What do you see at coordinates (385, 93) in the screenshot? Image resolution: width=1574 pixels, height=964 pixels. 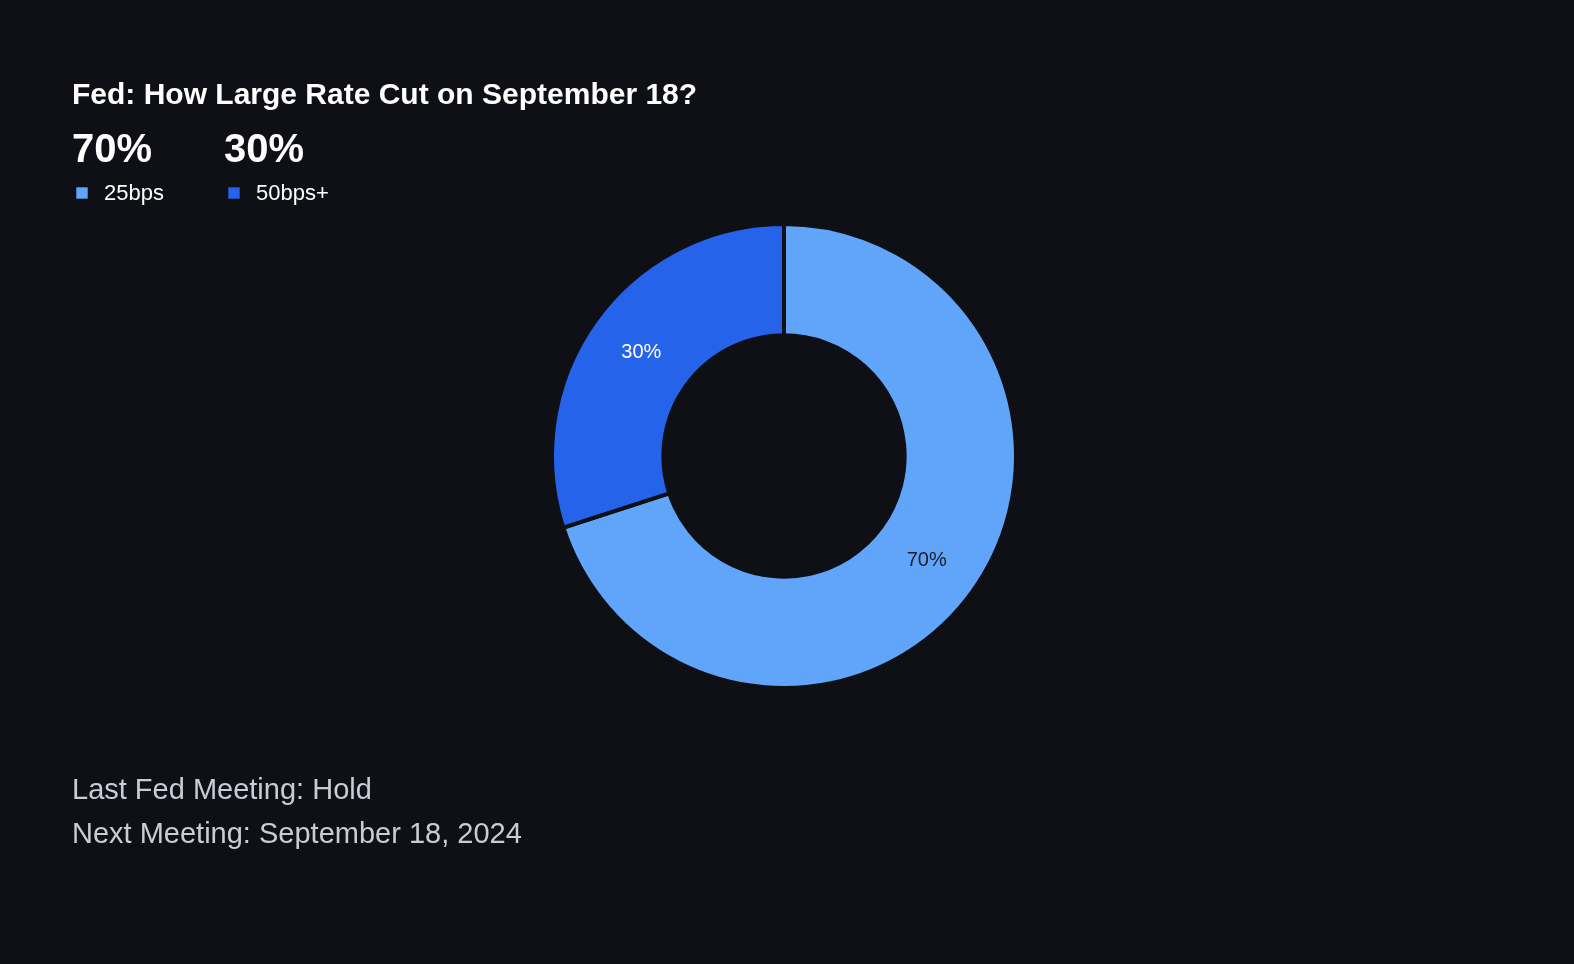 I see `chart-title: Fed: How Large Rate Cut on September 18?` at bounding box center [385, 93].